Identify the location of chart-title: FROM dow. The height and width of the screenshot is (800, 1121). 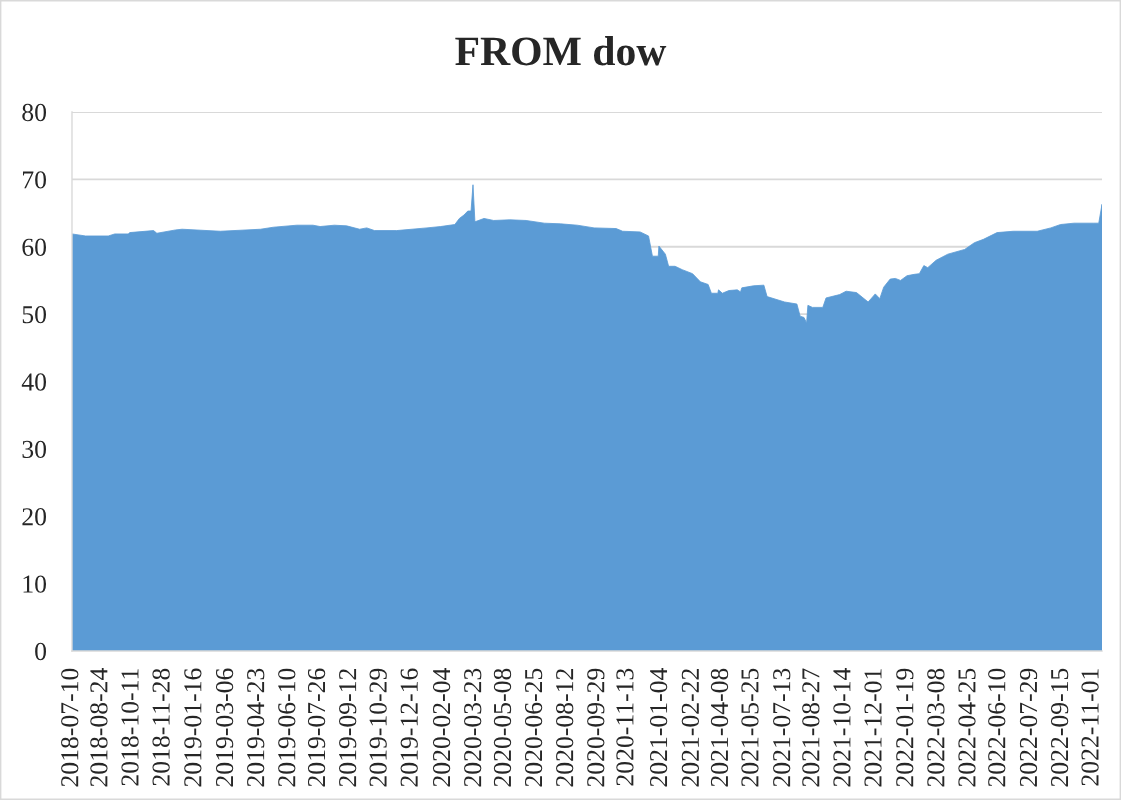
(561, 51).